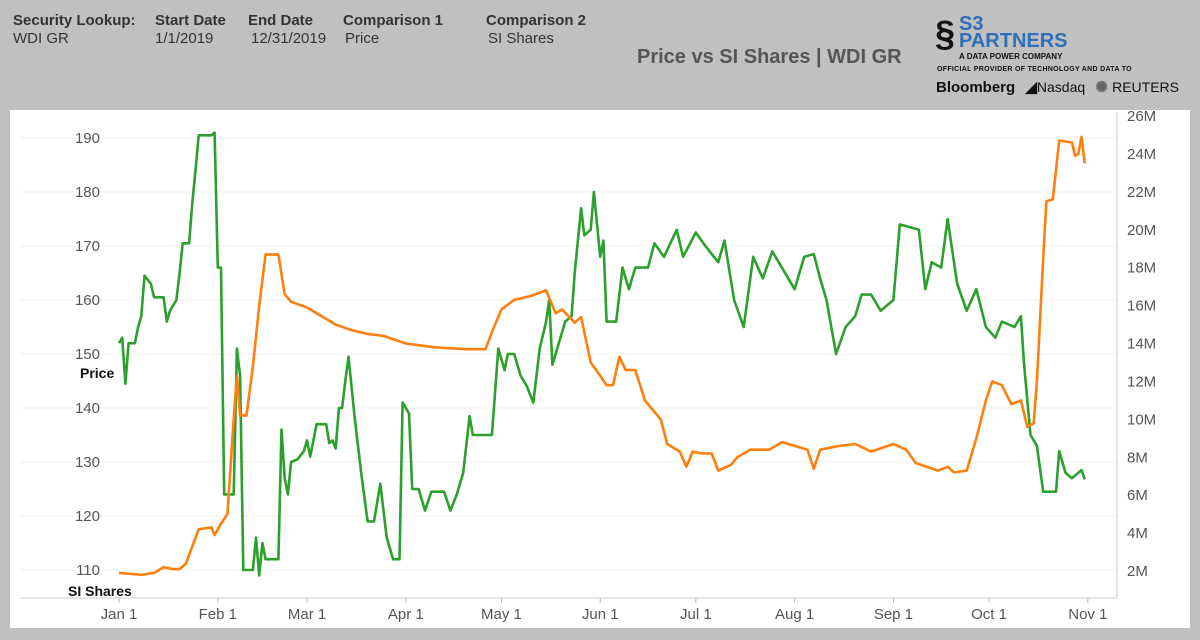  I want to click on chart-title: Price vs SI Shares | WDI GR, so click(769, 57).